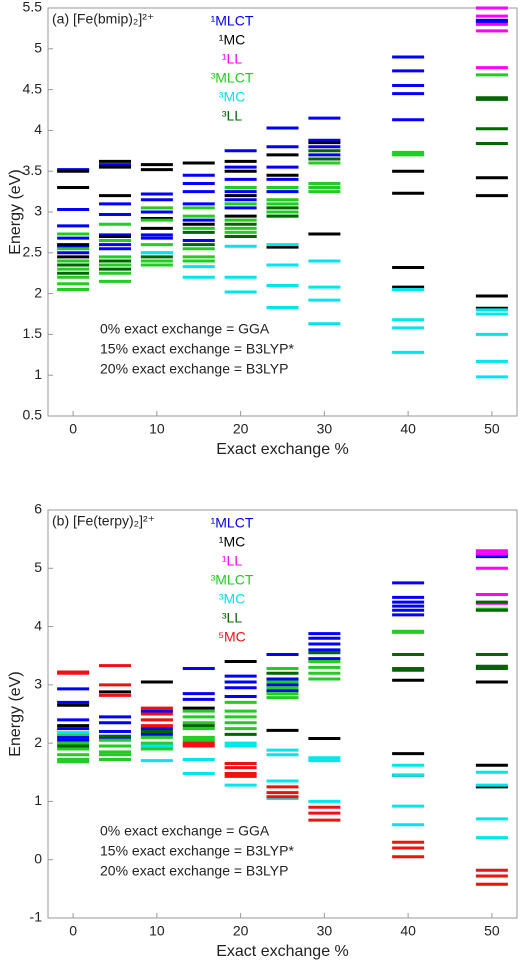 The height and width of the screenshot is (970, 520). I want to click on y-tick-label: 0.5, so click(33, 415).